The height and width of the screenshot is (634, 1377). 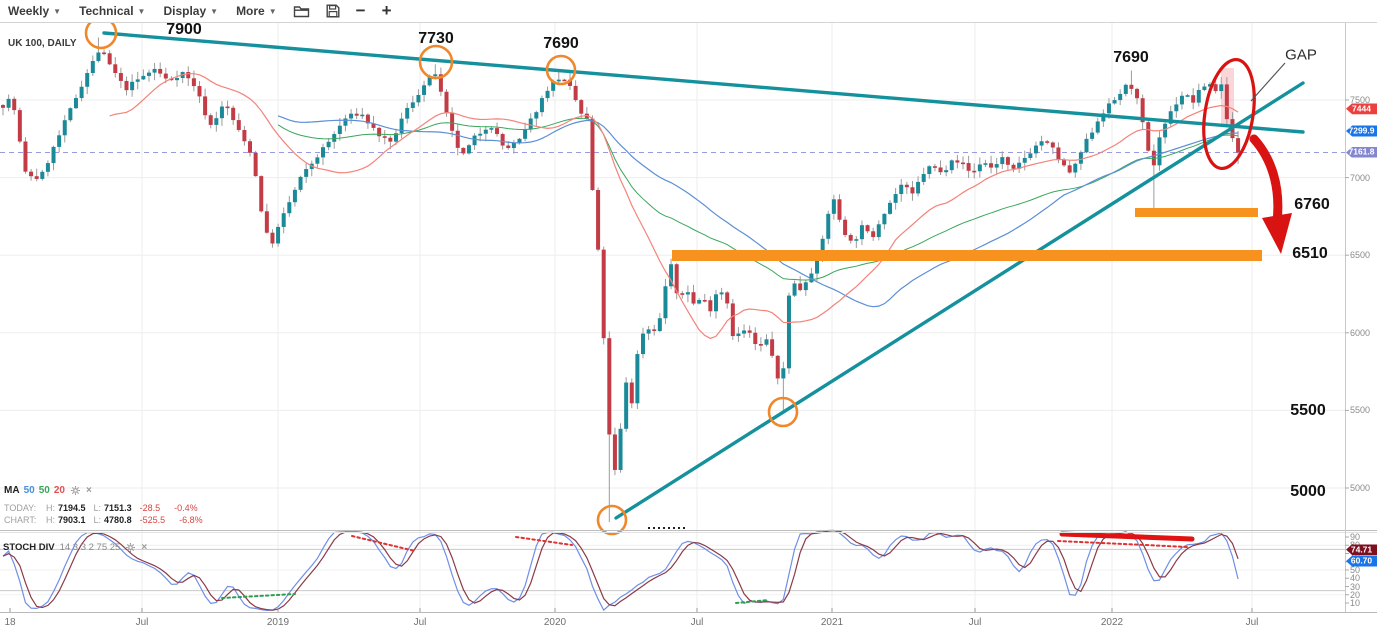 What do you see at coordinates (144, 547) in the screenshot?
I see `stoch-close-icon: ×` at bounding box center [144, 547].